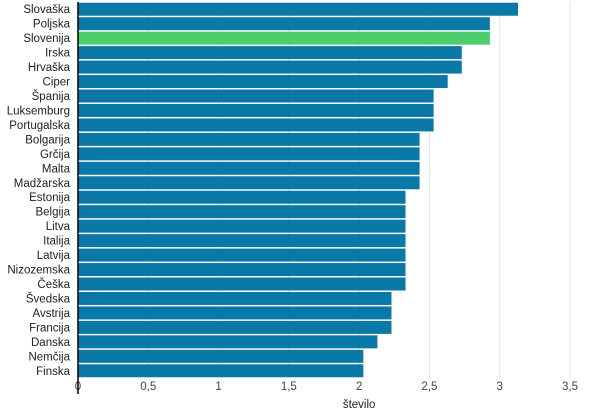 Image resolution: width=605 pixels, height=416 pixels. Describe the element at coordinates (47, 140) in the screenshot. I see `category-label: Bolgarija` at that location.